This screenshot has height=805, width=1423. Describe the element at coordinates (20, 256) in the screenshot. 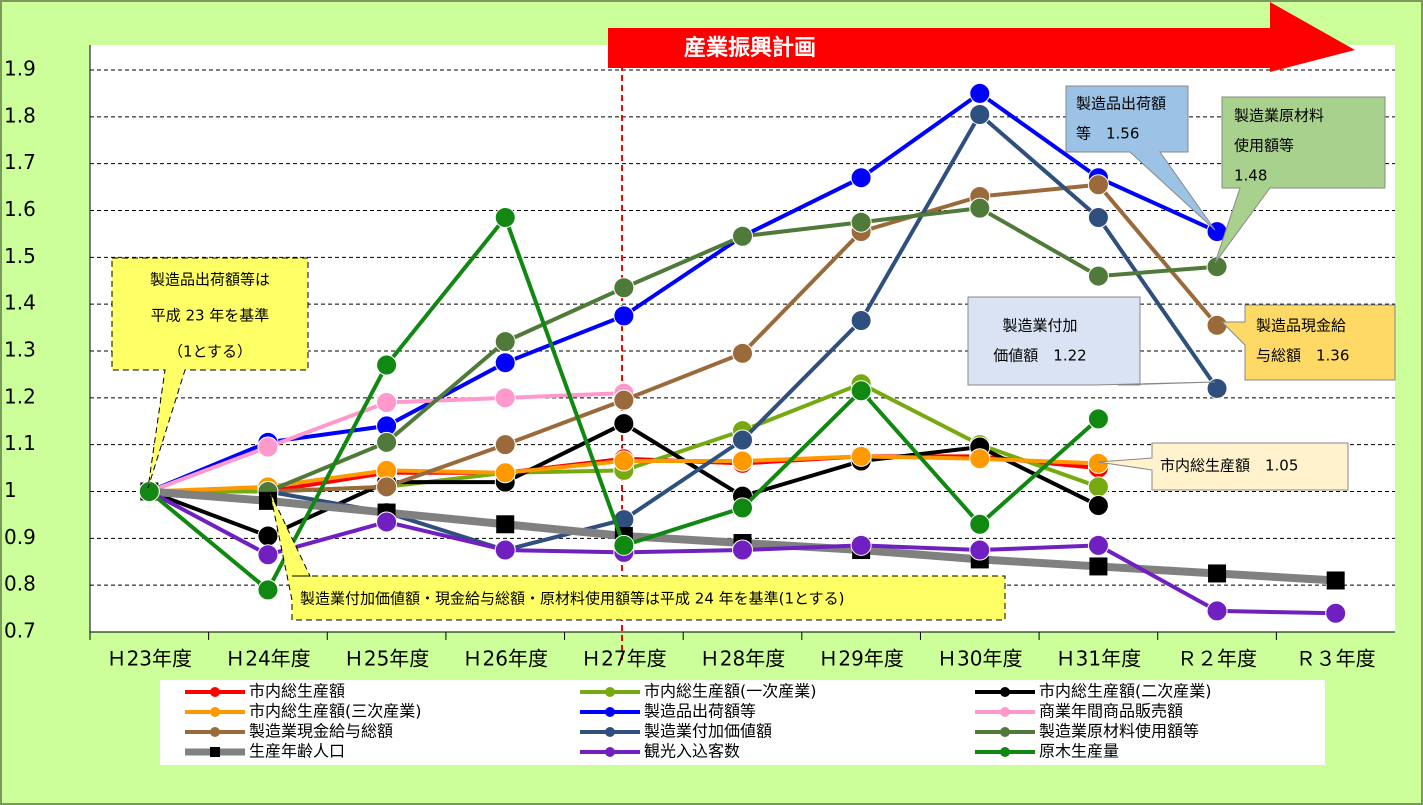

I see `y-tick-label: 1.5` at that location.